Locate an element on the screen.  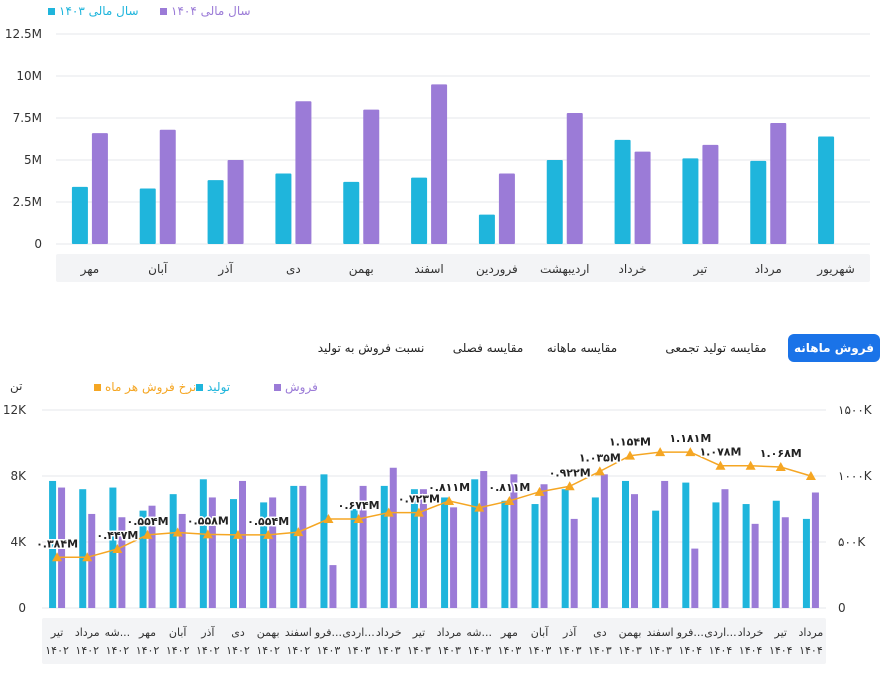
tab-sales-to-production: نسبت فروش به تولید is located at coordinates (371, 348).